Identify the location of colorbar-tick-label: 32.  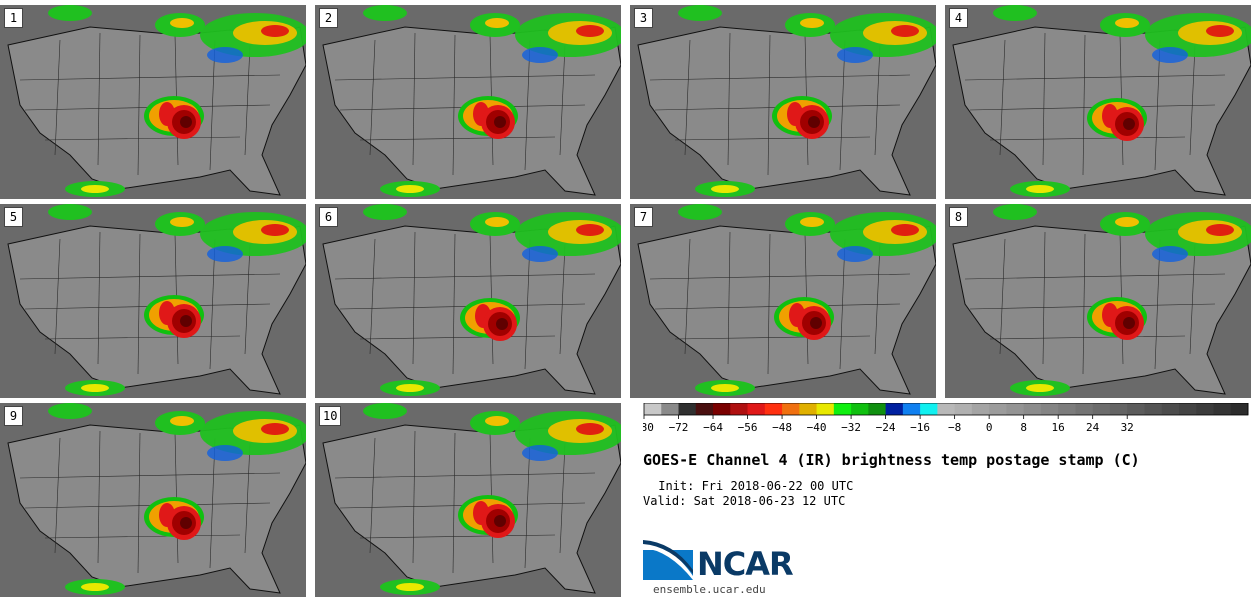
(1127, 427).